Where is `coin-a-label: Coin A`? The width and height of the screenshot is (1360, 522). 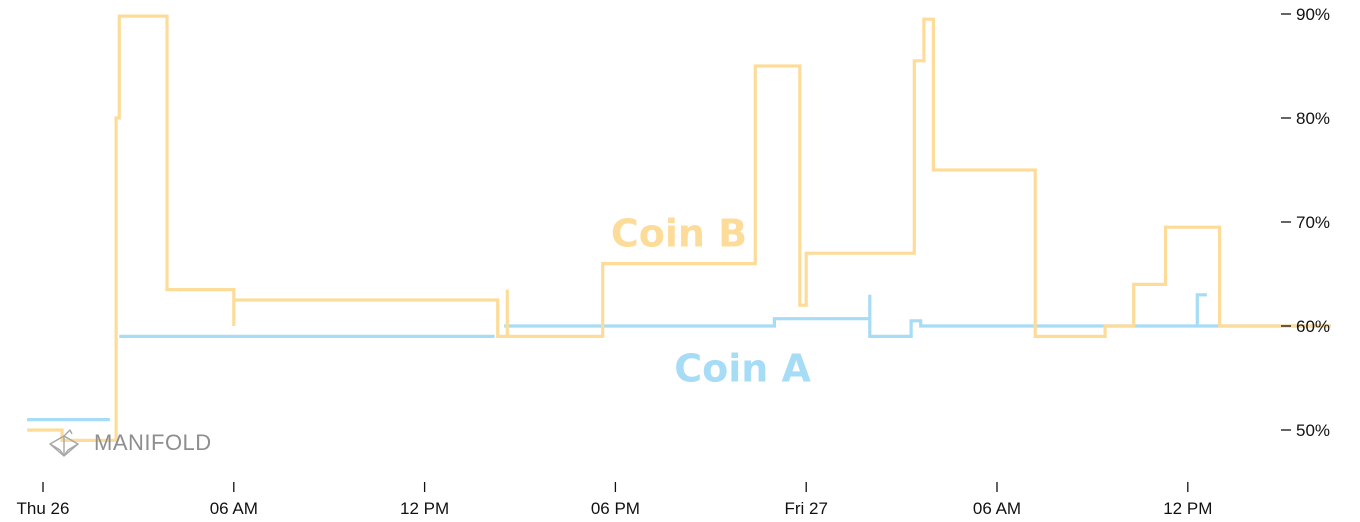
coin-a-label: Coin A is located at coordinates (742, 369).